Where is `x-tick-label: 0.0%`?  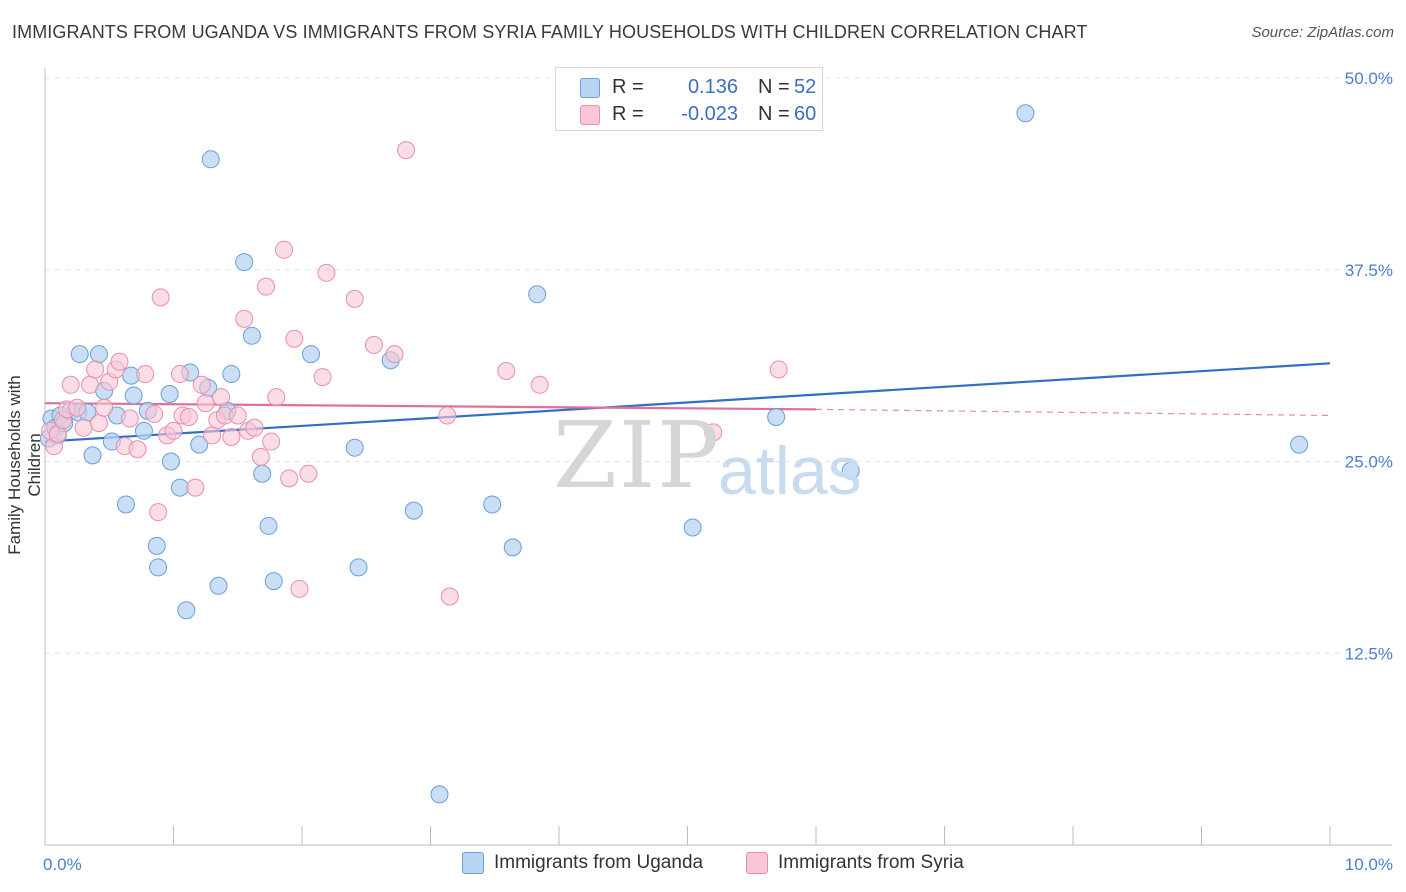 x-tick-label: 0.0% is located at coordinates (62, 864).